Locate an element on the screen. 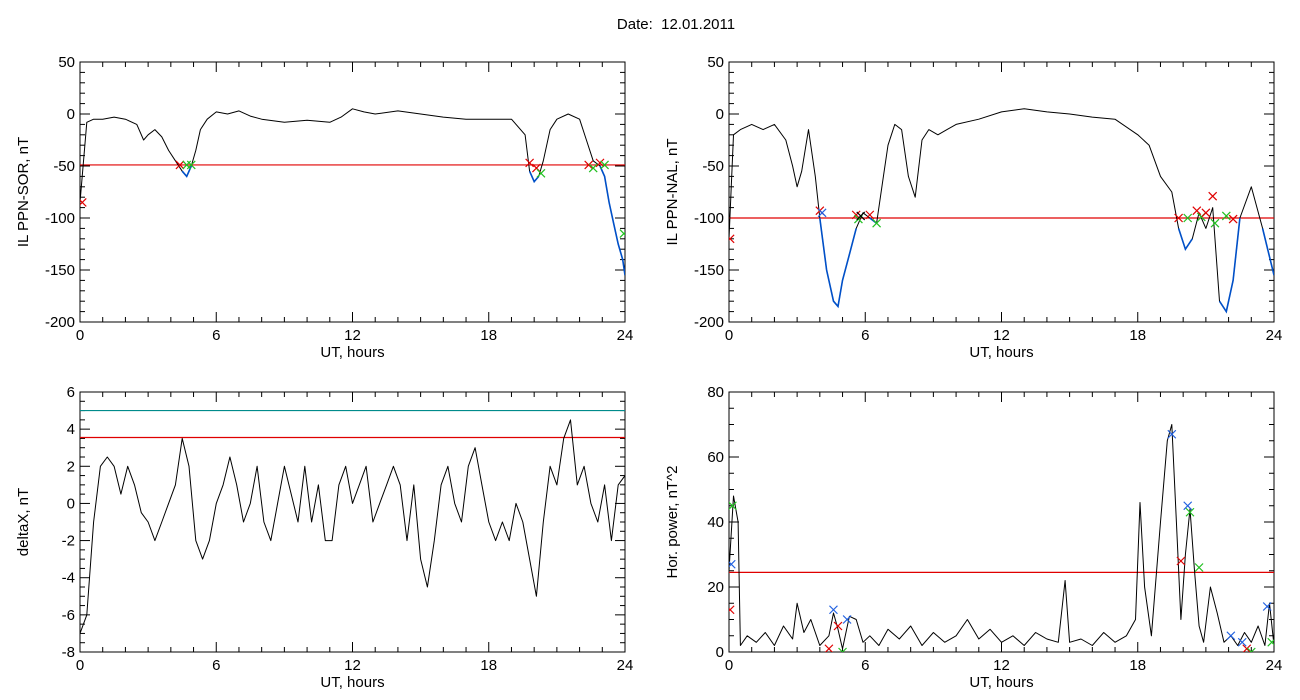  y-axis-label: Hor. power, nT^2 is located at coordinates (672, 522).